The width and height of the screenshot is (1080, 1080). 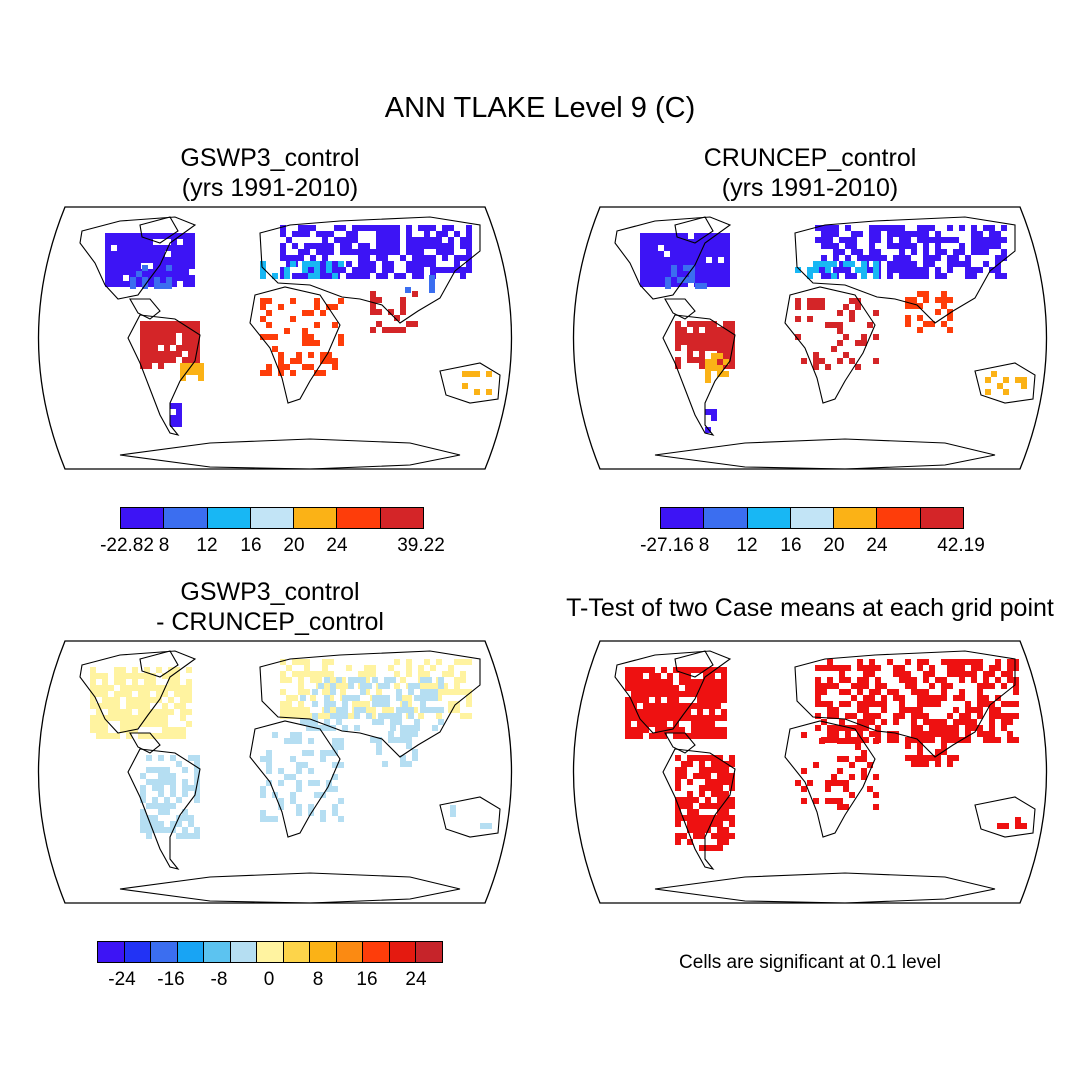 What do you see at coordinates (138, 258) in the screenshot?
I see `coastline` at bounding box center [138, 258].